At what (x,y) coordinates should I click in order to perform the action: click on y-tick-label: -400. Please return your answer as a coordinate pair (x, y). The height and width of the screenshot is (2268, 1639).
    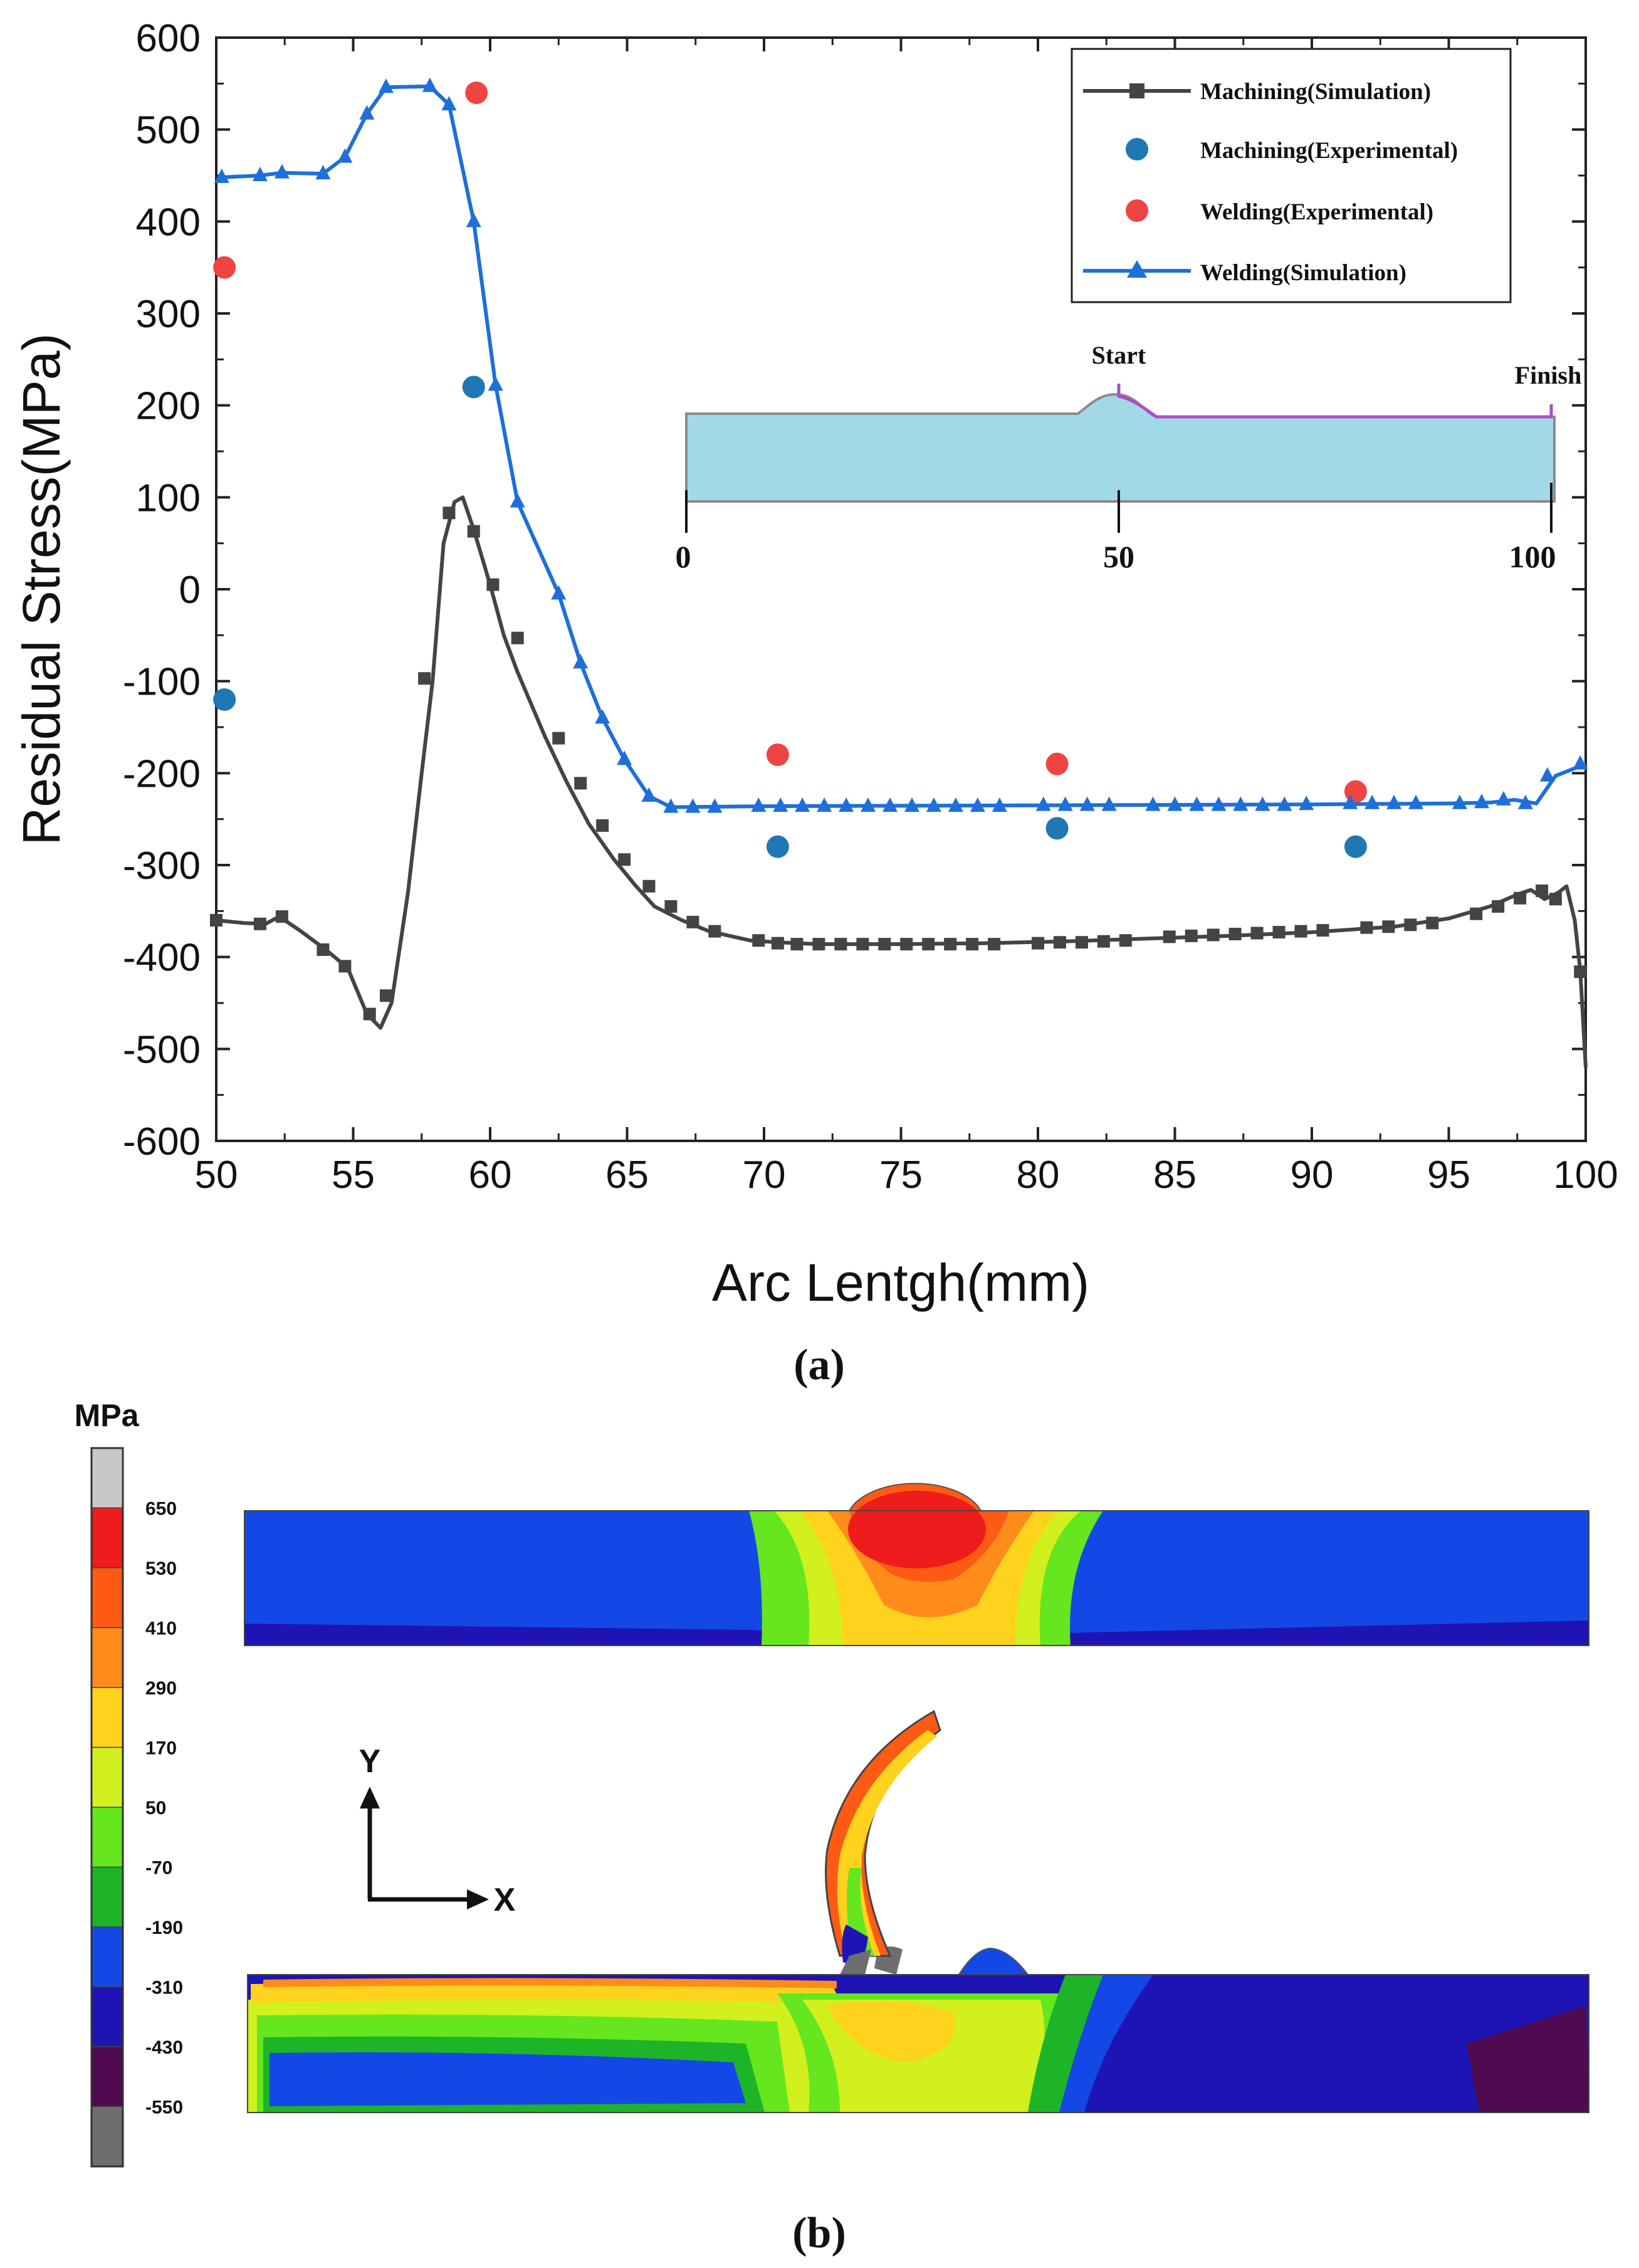
    Looking at the image, I should click on (162, 959).